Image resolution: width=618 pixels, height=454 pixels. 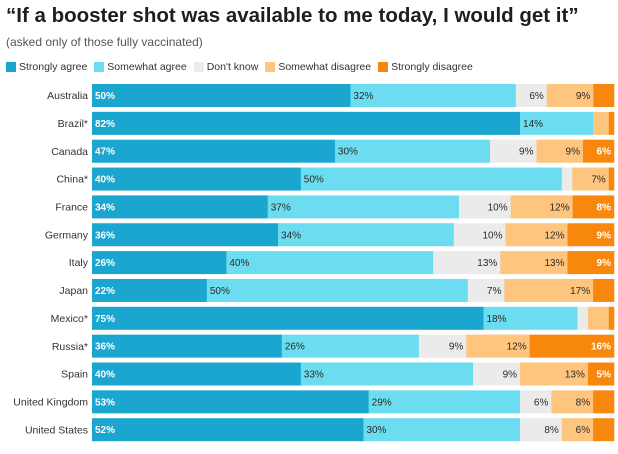 What do you see at coordinates (73, 291) in the screenshot?
I see `category-label: Japan` at bounding box center [73, 291].